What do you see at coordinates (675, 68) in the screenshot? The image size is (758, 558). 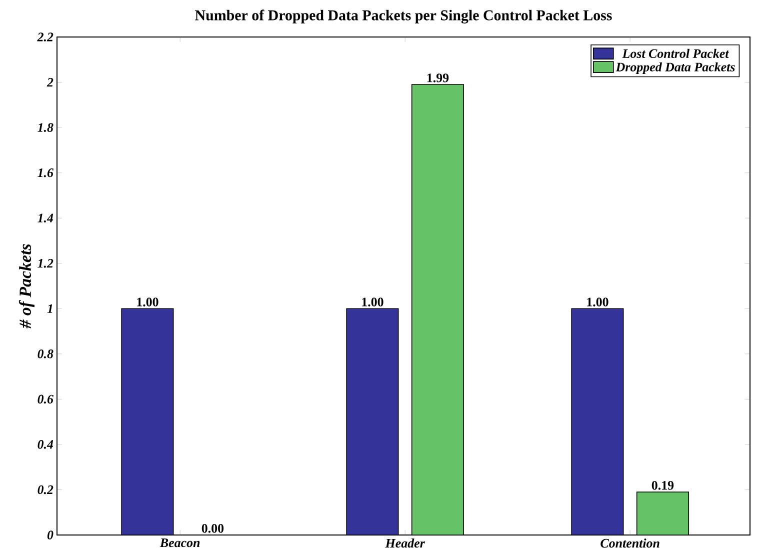 I see `legend-label: Dropped Data Packets` at bounding box center [675, 68].